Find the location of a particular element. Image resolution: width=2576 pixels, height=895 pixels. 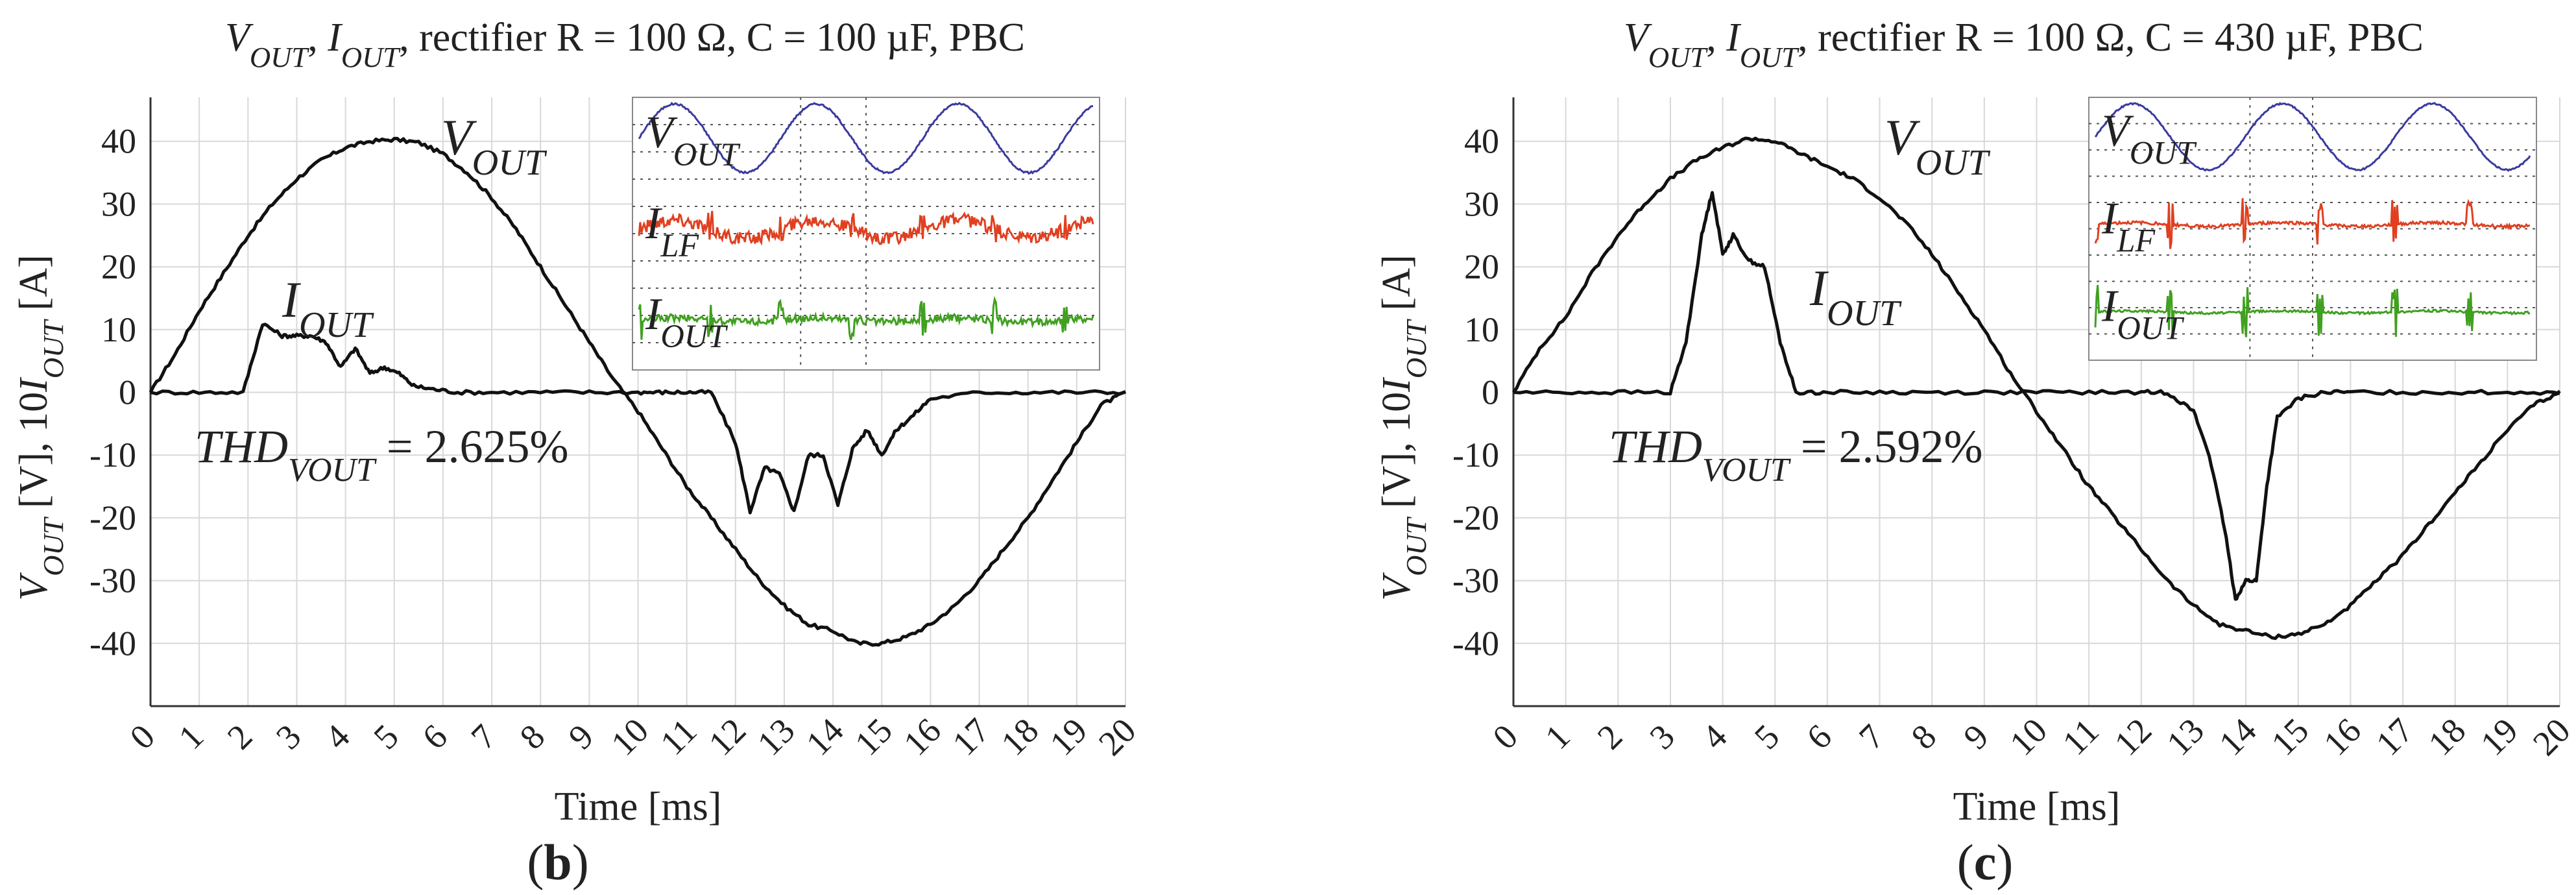

panel-label: (c) is located at coordinates (1985, 862).